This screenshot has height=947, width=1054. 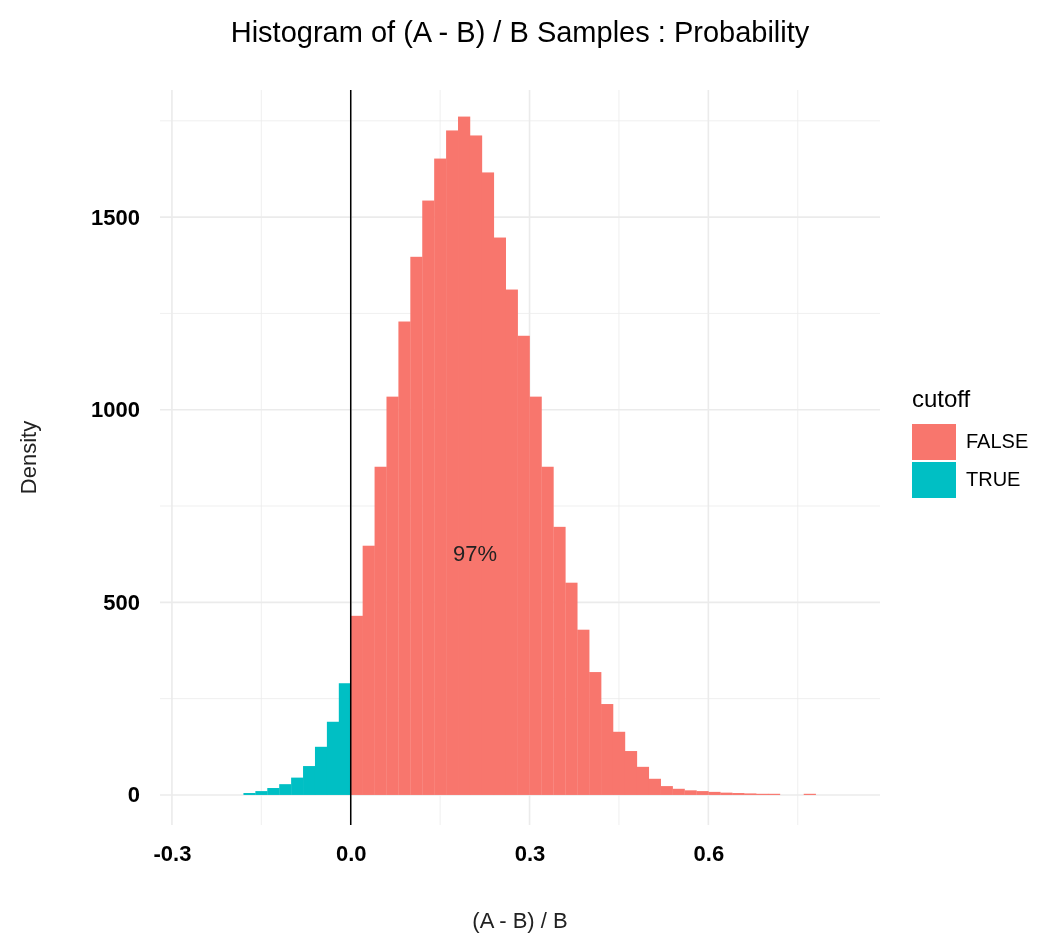 What do you see at coordinates (997, 441) in the screenshot?
I see `legend-label: FALSE` at bounding box center [997, 441].